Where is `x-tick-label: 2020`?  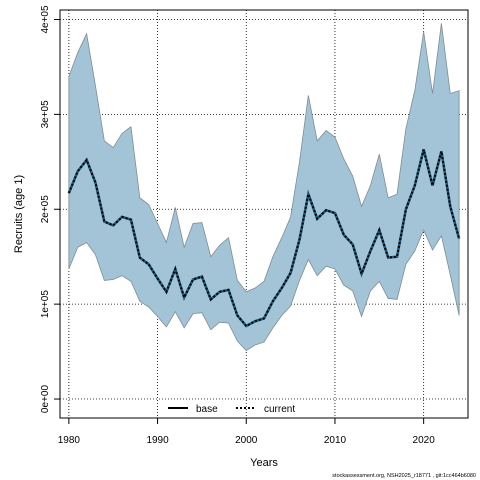
x-tick-label: 2020 is located at coordinates (424, 440).